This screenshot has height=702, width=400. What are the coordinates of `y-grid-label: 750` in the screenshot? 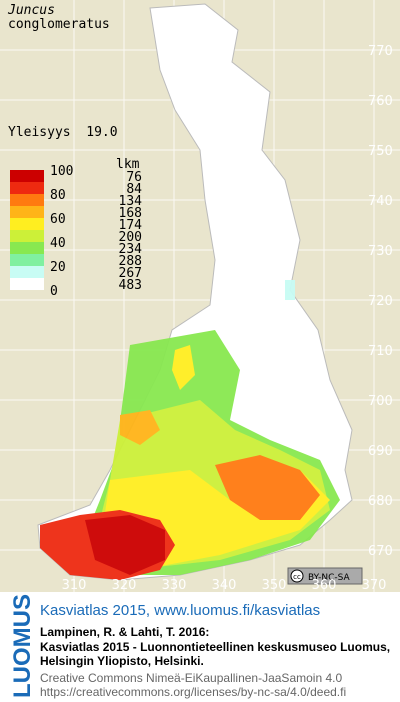 It's located at (380, 151).